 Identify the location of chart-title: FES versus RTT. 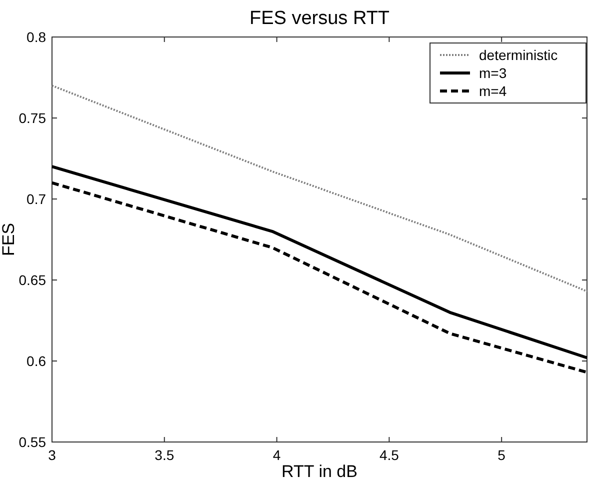
(319, 18).